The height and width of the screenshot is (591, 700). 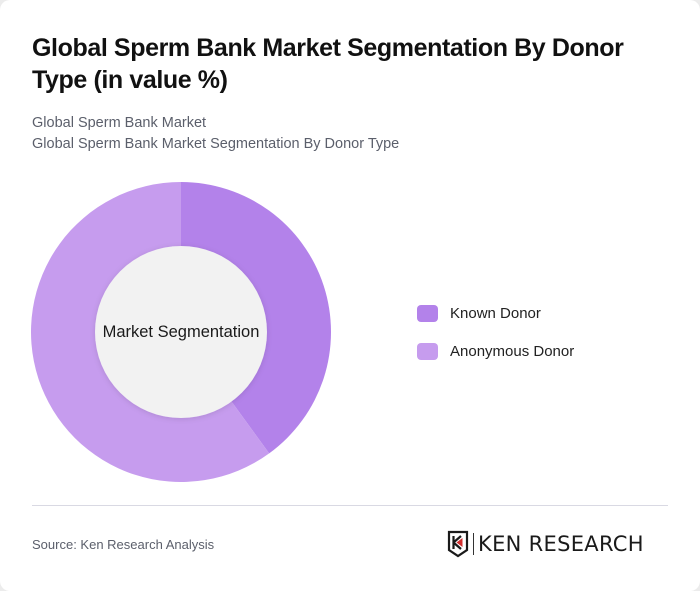 I want to click on legend-label-known-donor: Known Donor, so click(x=495, y=313).